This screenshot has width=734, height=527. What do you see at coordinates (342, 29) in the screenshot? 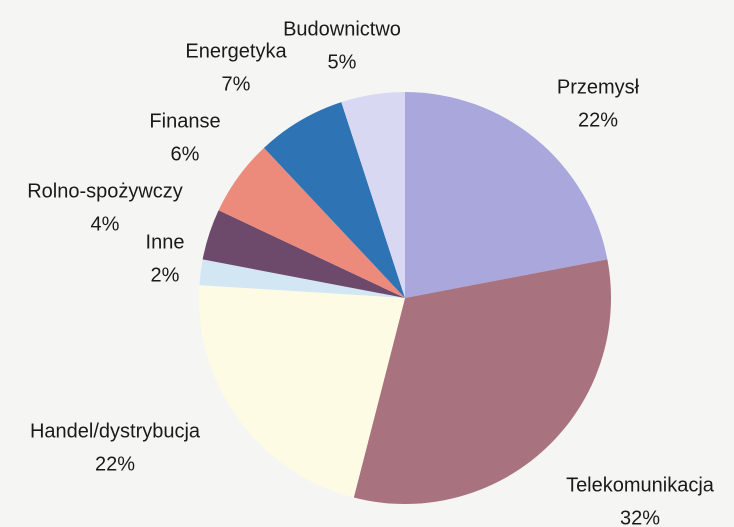
I see `slice-label: Budownictwo` at bounding box center [342, 29].